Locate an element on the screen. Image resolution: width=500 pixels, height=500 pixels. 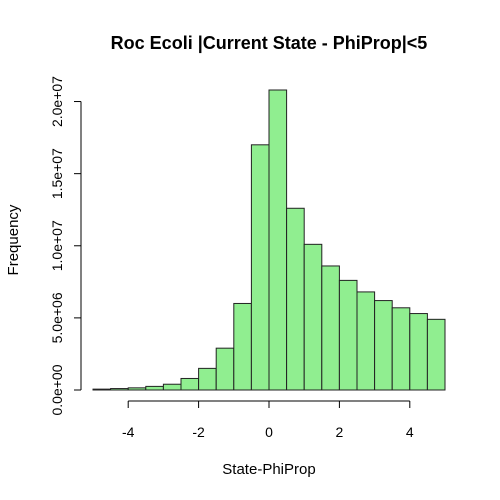
y-axis-label: Frequency is located at coordinates (13, 239).